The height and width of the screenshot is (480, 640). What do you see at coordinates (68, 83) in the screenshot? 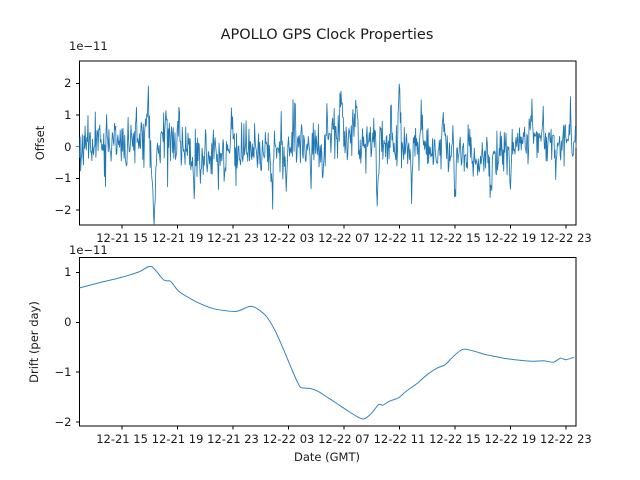
I see `y-tick-label: 2` at bounding box center [68, 83].